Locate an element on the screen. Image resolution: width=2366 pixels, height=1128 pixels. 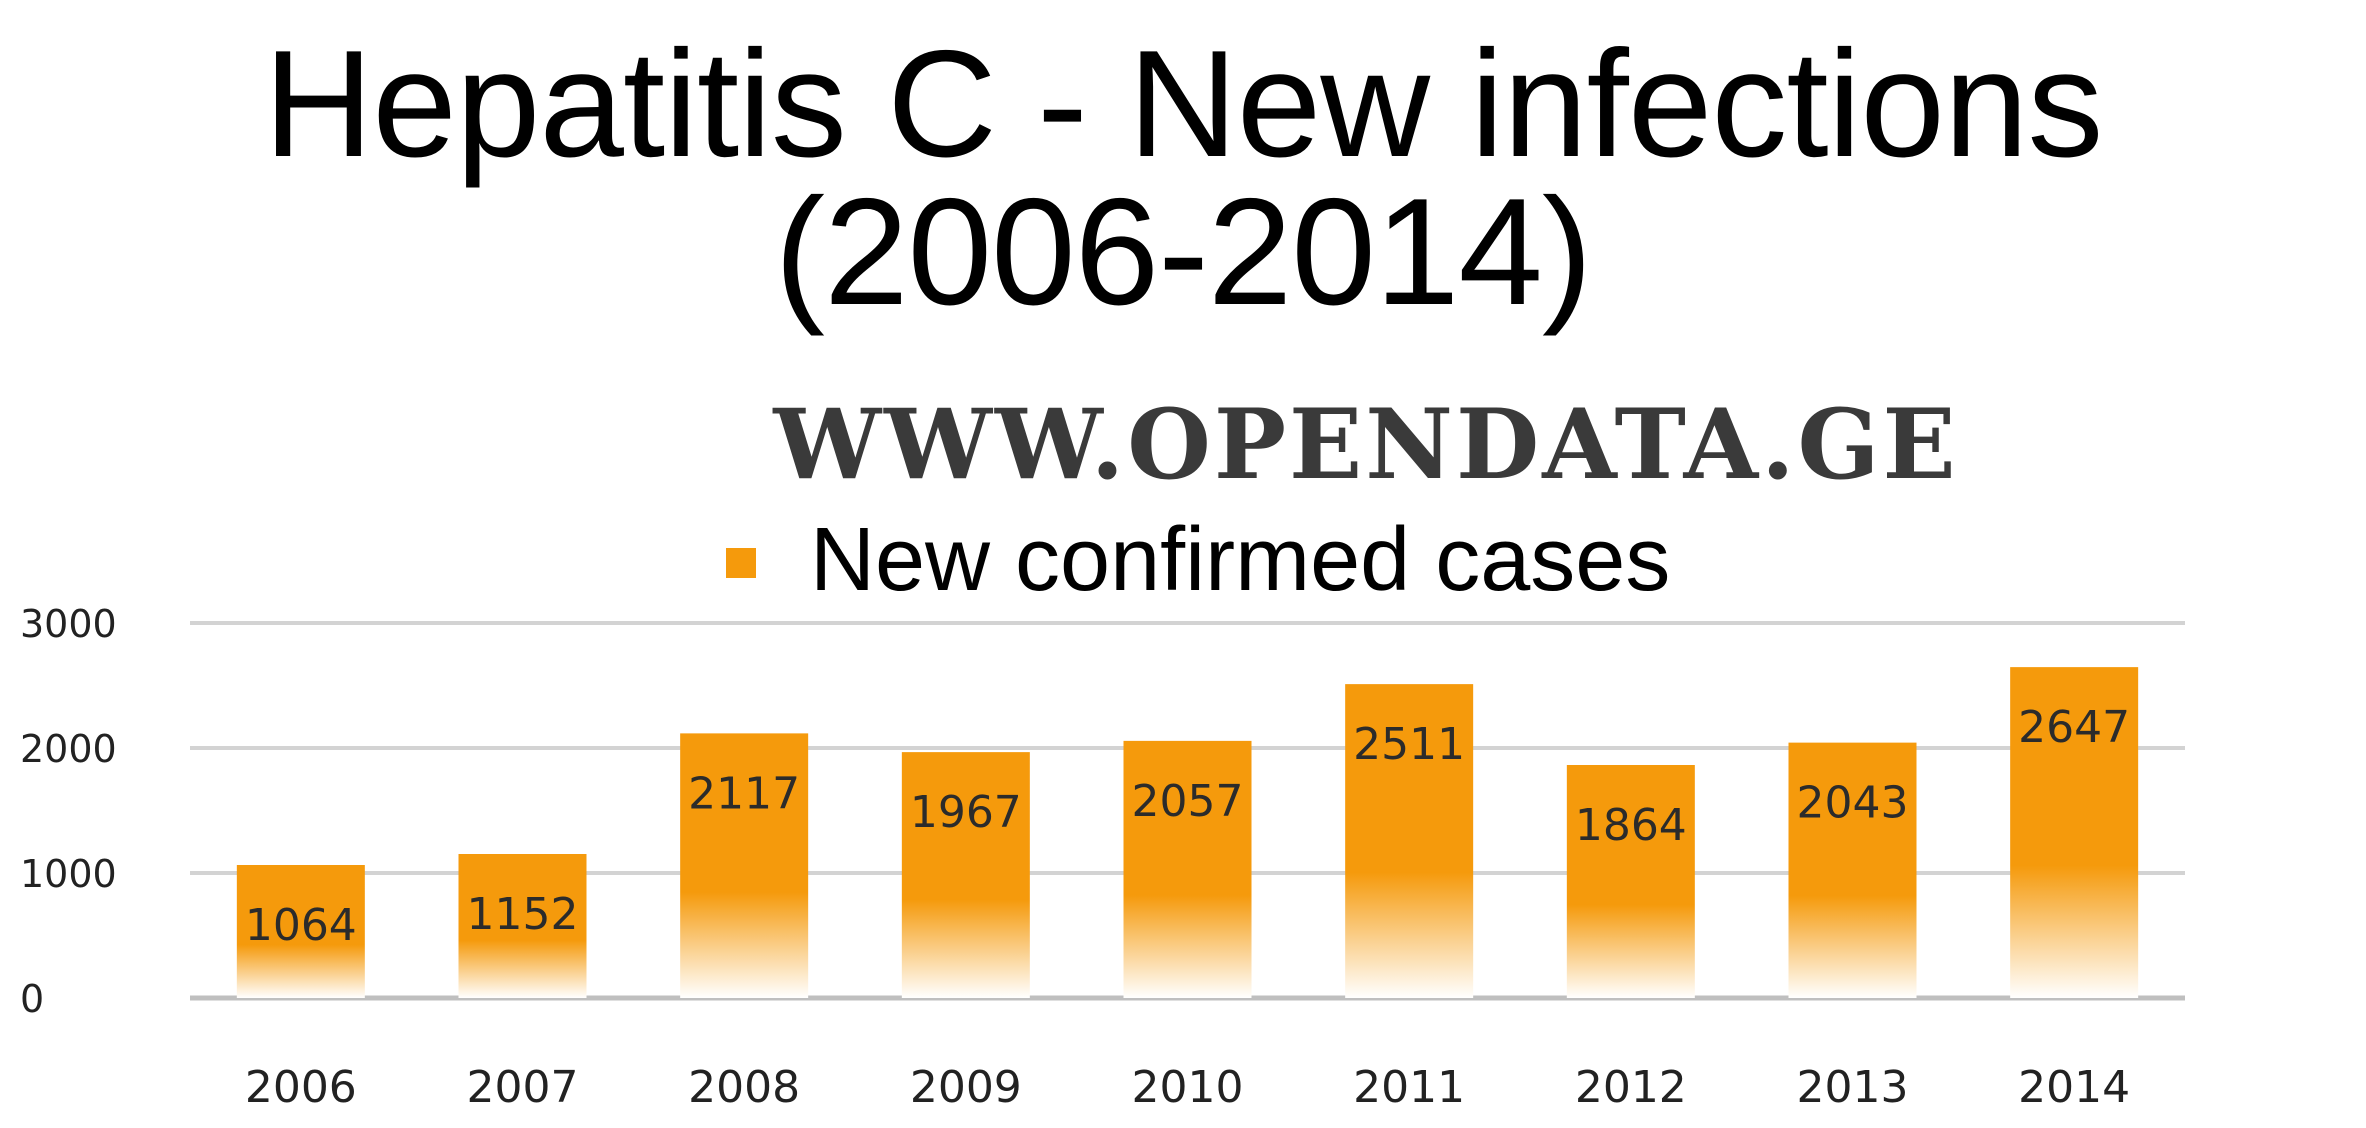
data-label: 1064 is located at coordinates (301, 925).